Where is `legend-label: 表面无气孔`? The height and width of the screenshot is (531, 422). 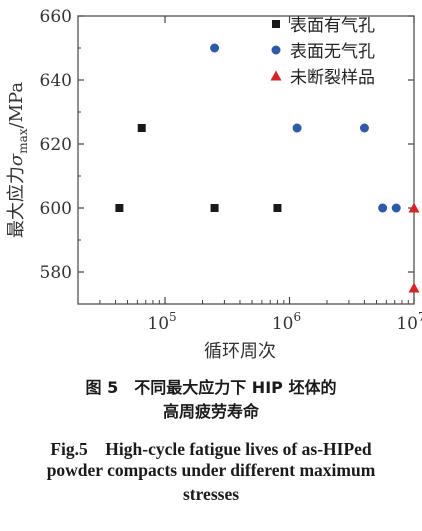
legend-label: 表面无气孔 is located at coordinates (332, 52).